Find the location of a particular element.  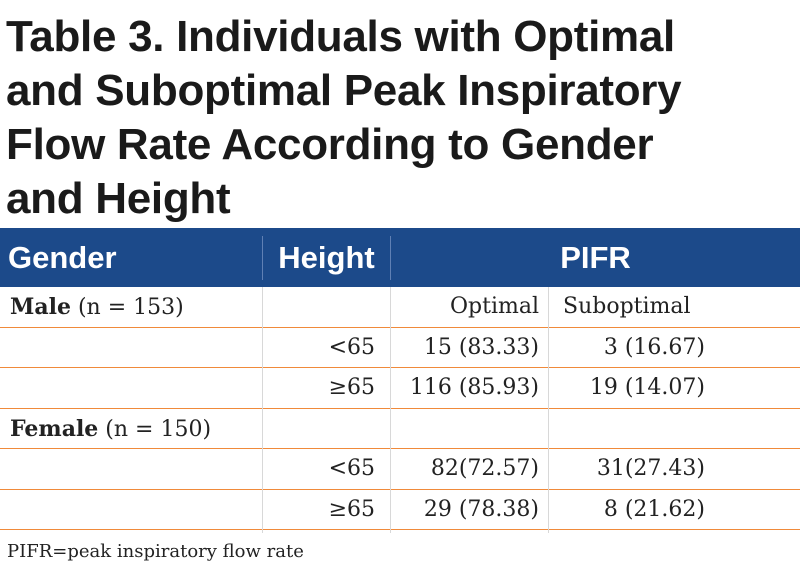

table-row: <65 15 (83.33) 3 (16.67) is located at coordinates (400, 348).